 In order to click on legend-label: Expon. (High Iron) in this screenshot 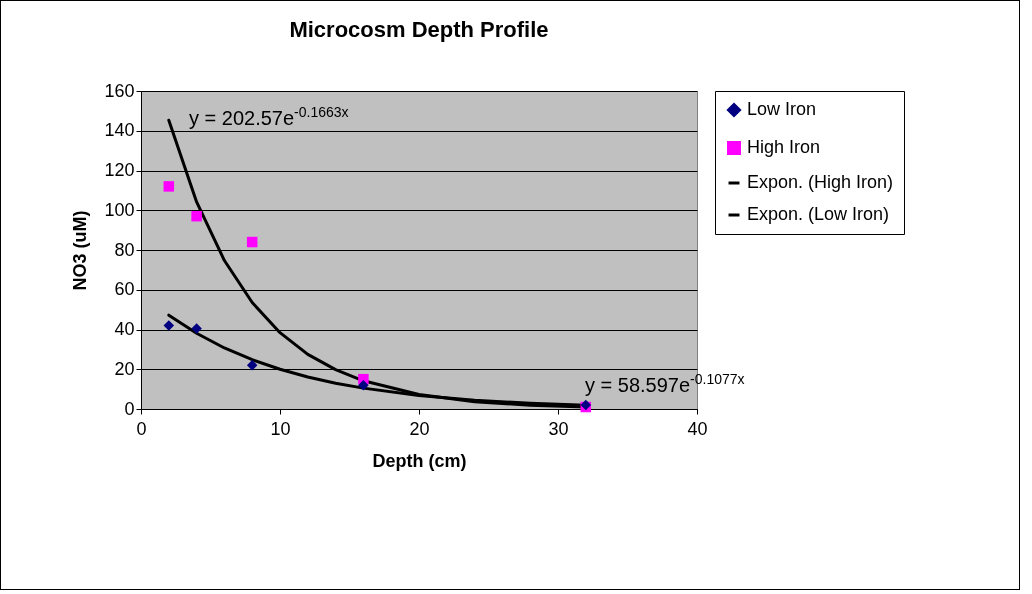, I will do `click(820, 182)`.